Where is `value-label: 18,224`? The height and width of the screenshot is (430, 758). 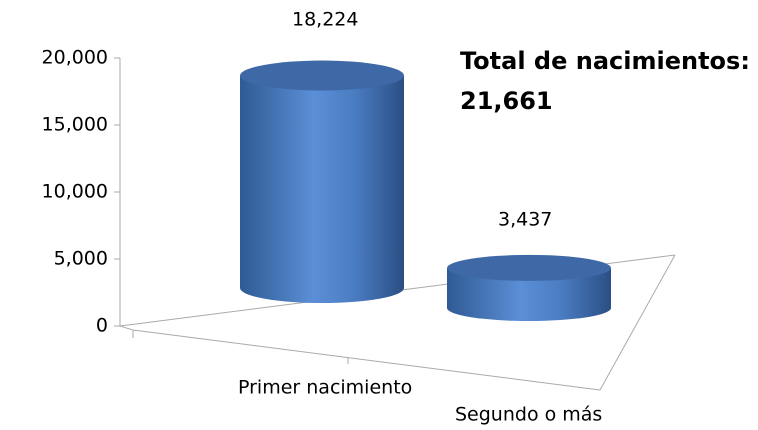 value-label: 18,224 is located at coordinates (325, 20).